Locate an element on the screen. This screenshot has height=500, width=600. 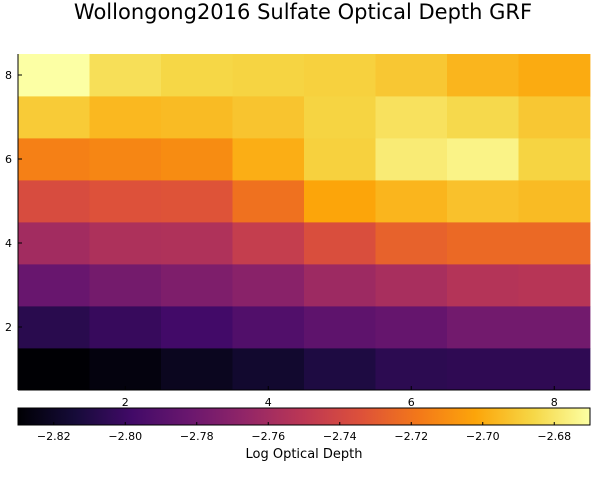
colorbar is located at coordinates (304, 416).